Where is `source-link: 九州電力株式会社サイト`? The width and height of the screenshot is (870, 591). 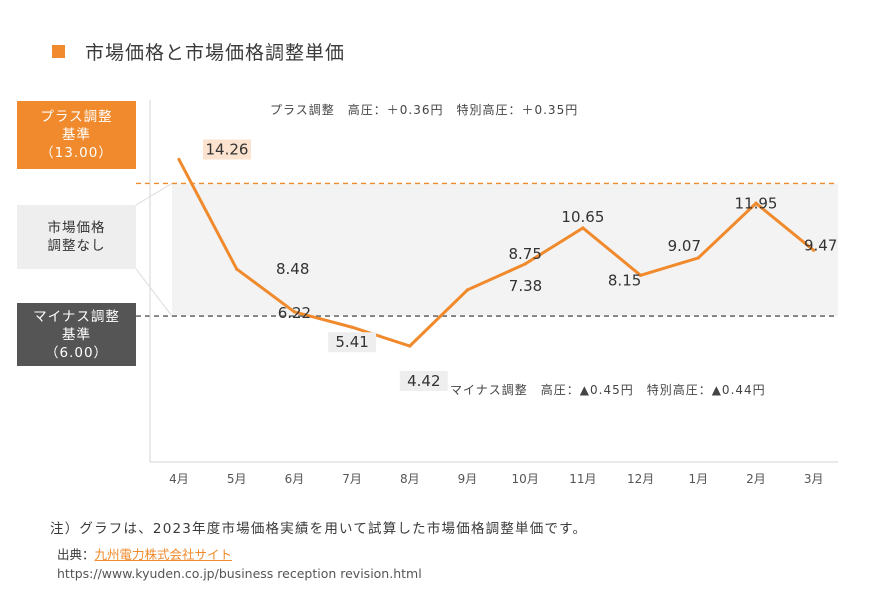 source-link: 九州電力株式会社サイト is located at coordinates (163, 554).